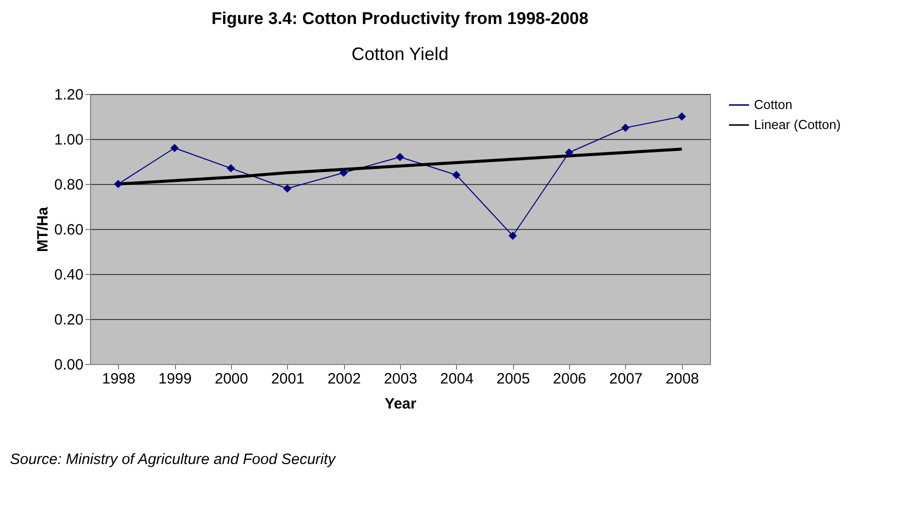 The image size is (909, 530). Describe the element at coordinates (287, 379) in the screenshot. I see `x-tick-label: 2001` at that location.